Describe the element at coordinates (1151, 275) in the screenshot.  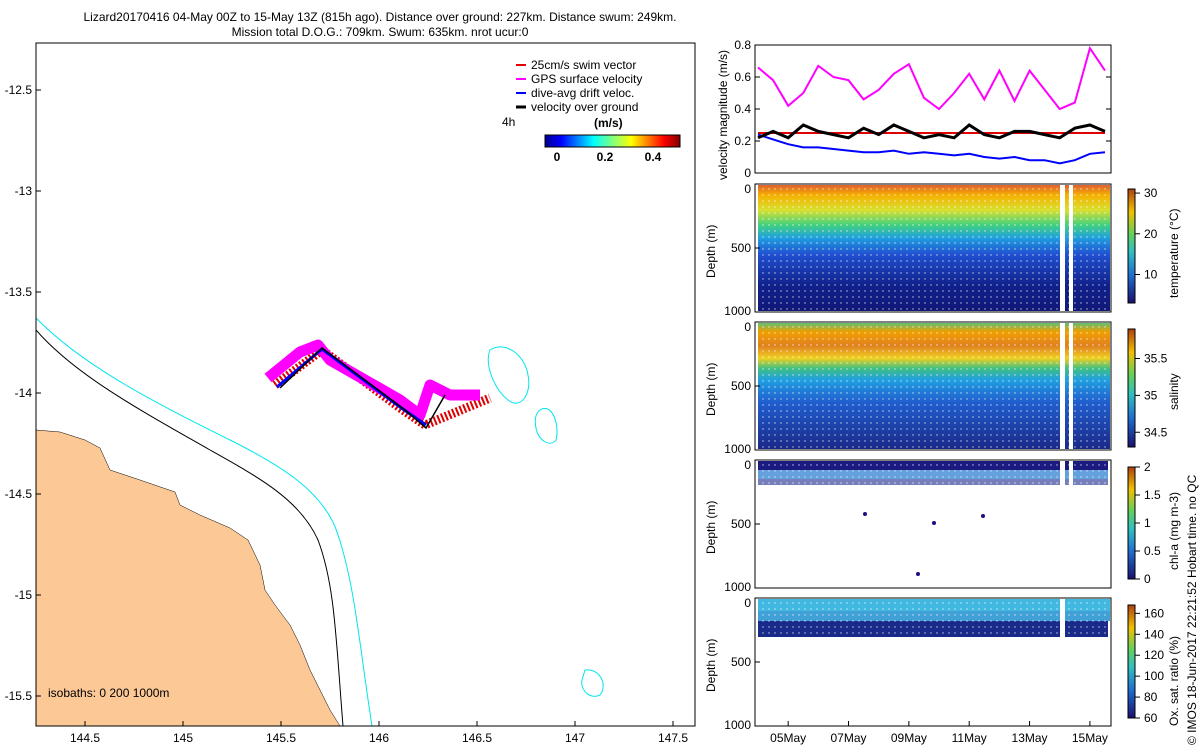
I see `colorbar-tick-label: 10` at that location.